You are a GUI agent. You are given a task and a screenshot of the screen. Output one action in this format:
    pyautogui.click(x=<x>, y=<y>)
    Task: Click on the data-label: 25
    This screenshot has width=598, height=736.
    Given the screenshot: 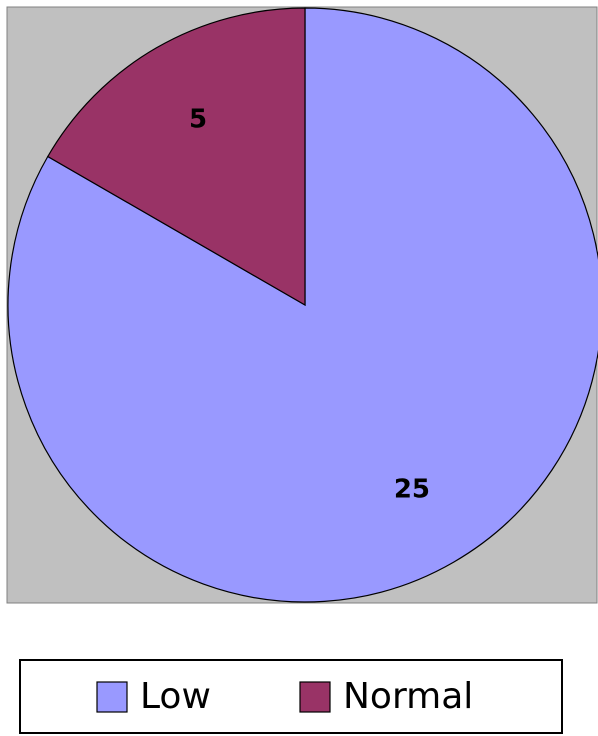 What is the action you would take?
    pyautogui.click(x=412, y=490)
    